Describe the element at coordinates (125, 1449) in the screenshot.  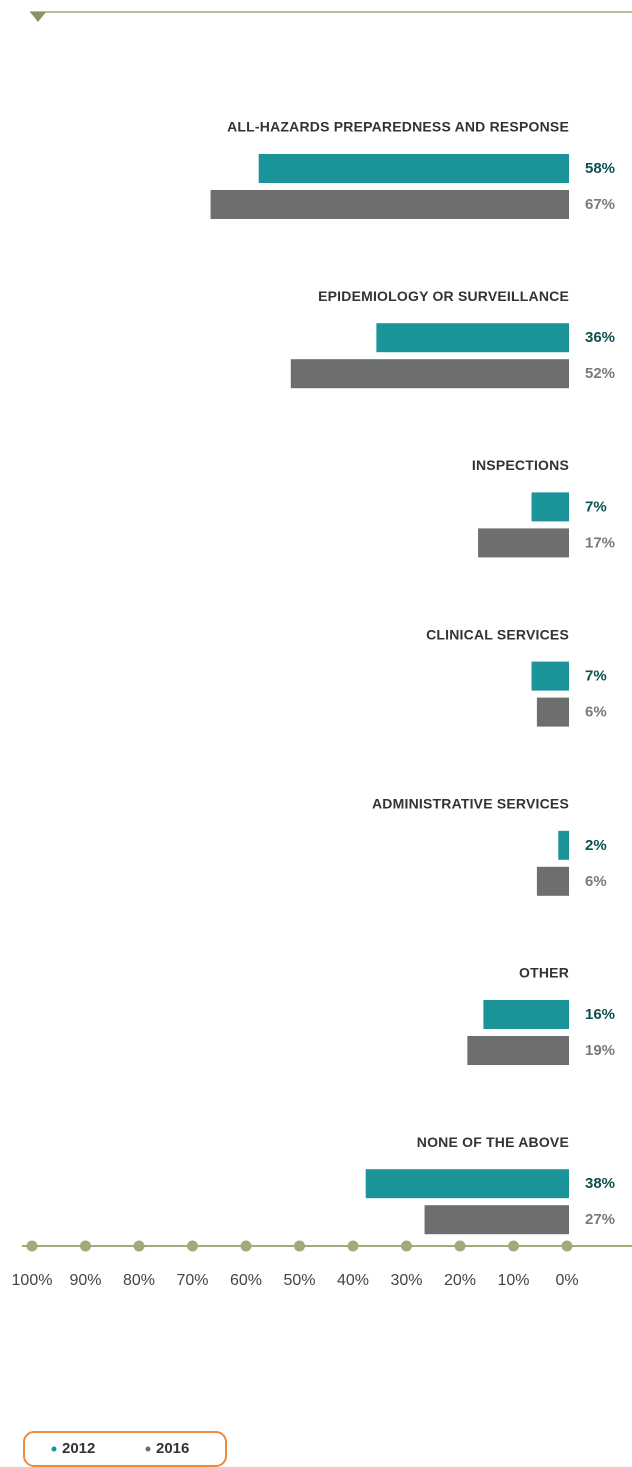
I see `legend-box` at that location.